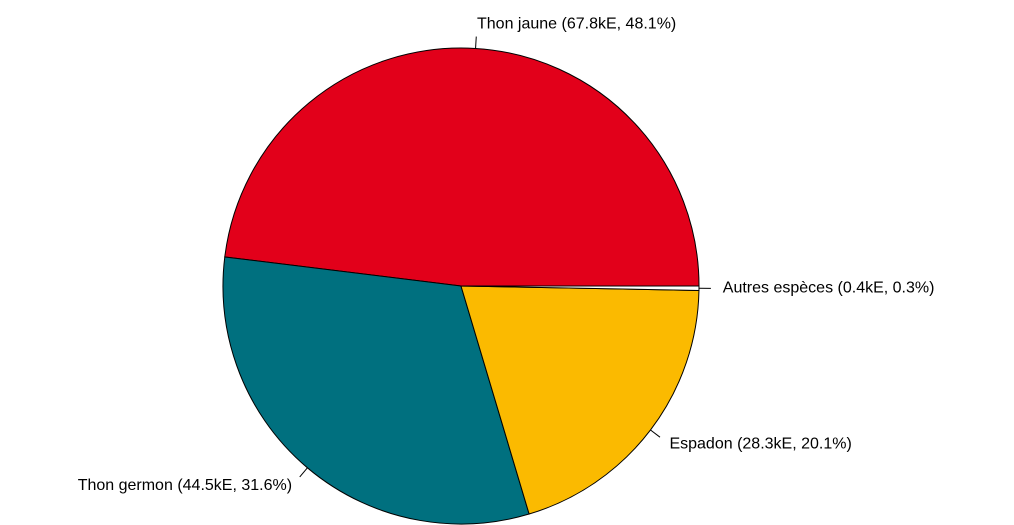  Describe the element at coordinates (234, 485) in the screenshot. I see `slice-value-label: (44.5kE, 31.6%)` at that location.